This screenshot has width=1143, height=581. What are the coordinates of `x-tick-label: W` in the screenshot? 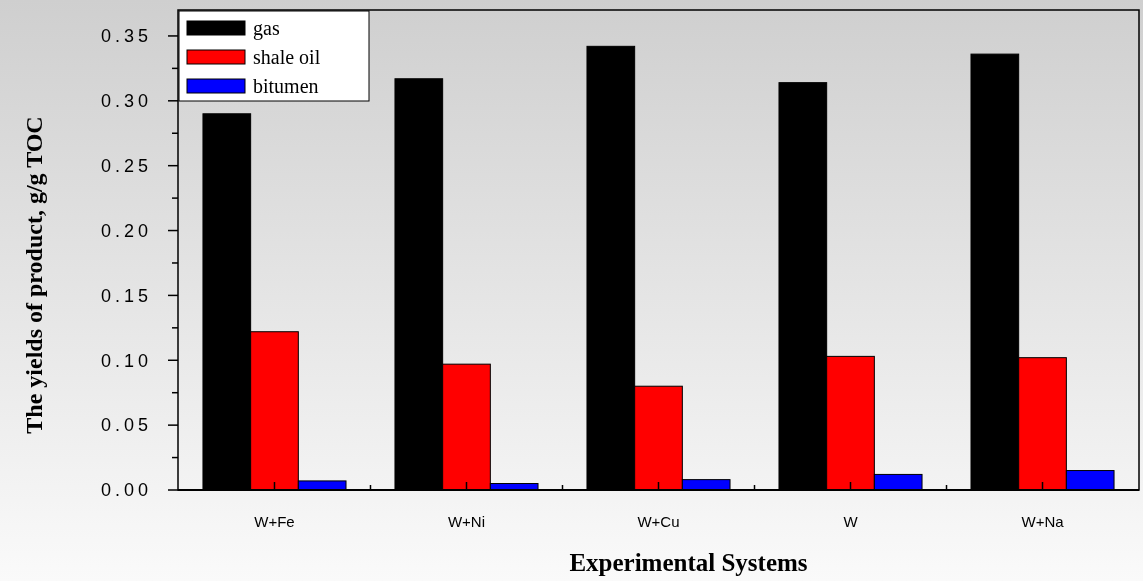 It's located at (851, 521).